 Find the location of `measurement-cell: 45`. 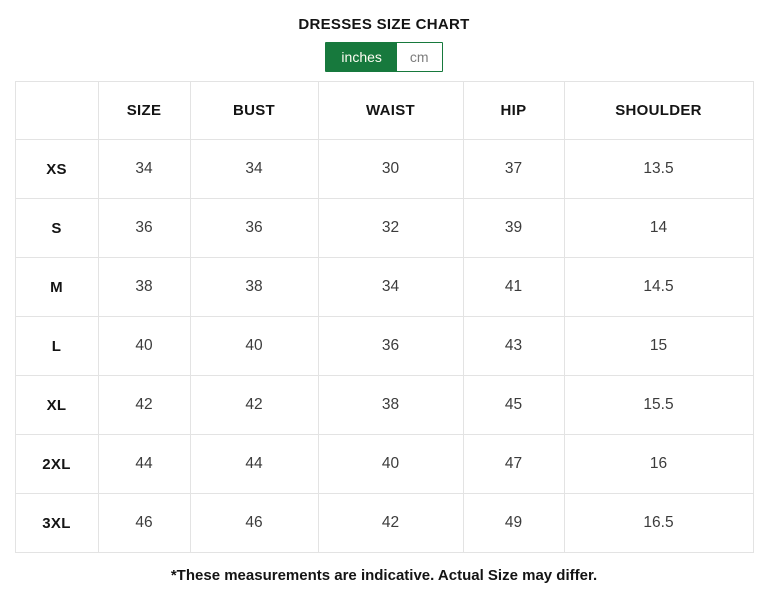

measurement-cell: 45 is located at coordinates (513, 405).